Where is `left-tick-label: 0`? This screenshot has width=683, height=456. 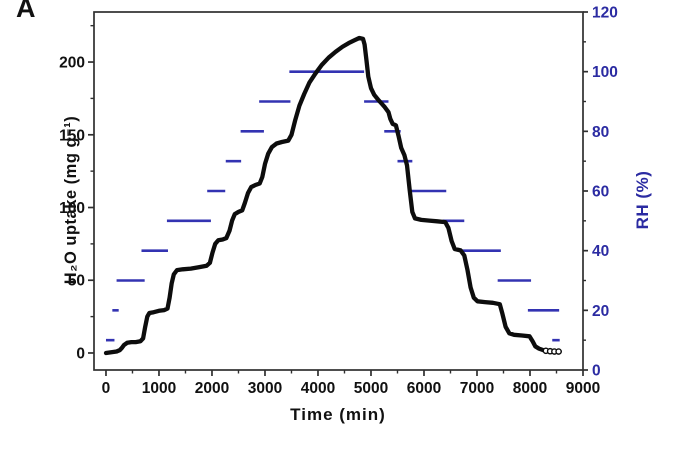 left-tick-label: 0 is located at coordinates (80, 353).